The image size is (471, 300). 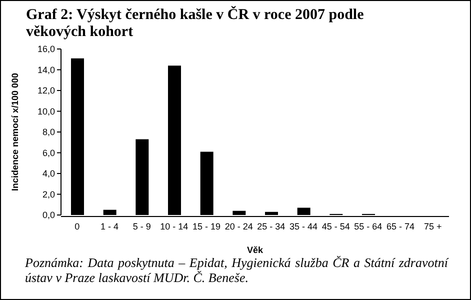 I want to click on y-tick-label: 6,0, so click(x=48, y=153).